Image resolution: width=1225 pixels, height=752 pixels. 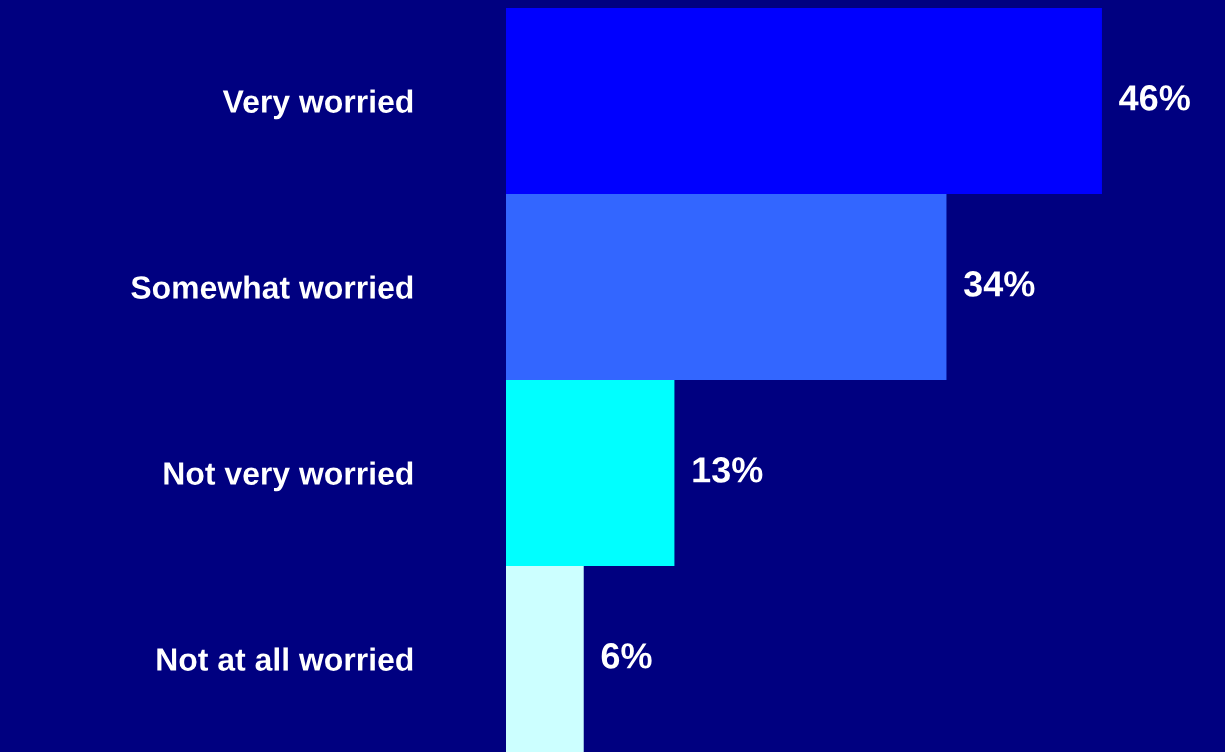 What do you see at coordinates (999, 284) in the screenshot?
I see `data-label: 34%` at bounding box center [999, 284].